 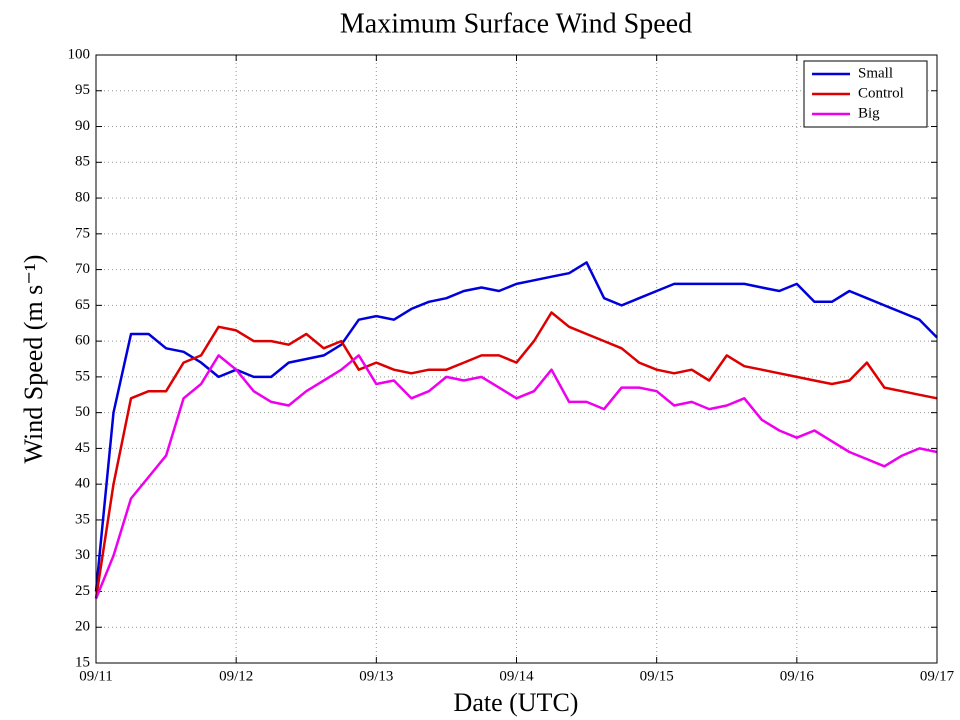 I want to click on y-tick-label: 75, so click(x=82, y=233).